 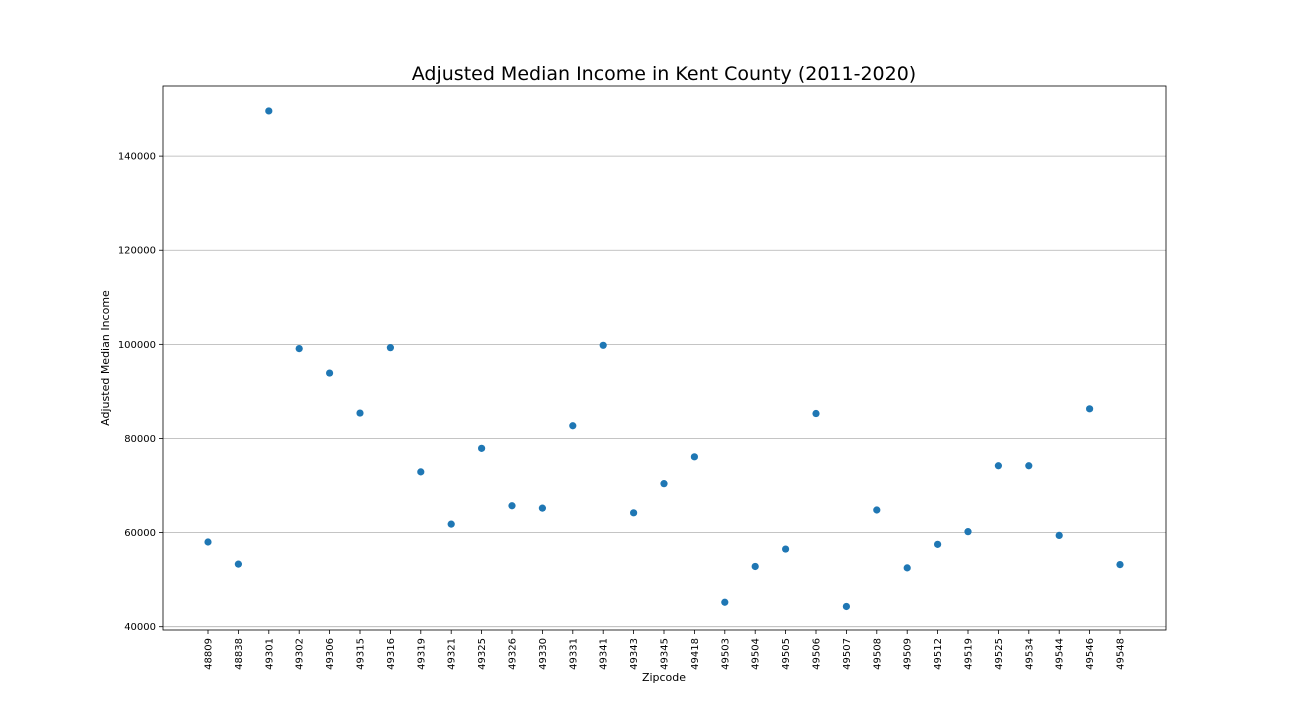 I want to click on y-axis-label: Adjusted Median Income, so click(x=105, y=358).